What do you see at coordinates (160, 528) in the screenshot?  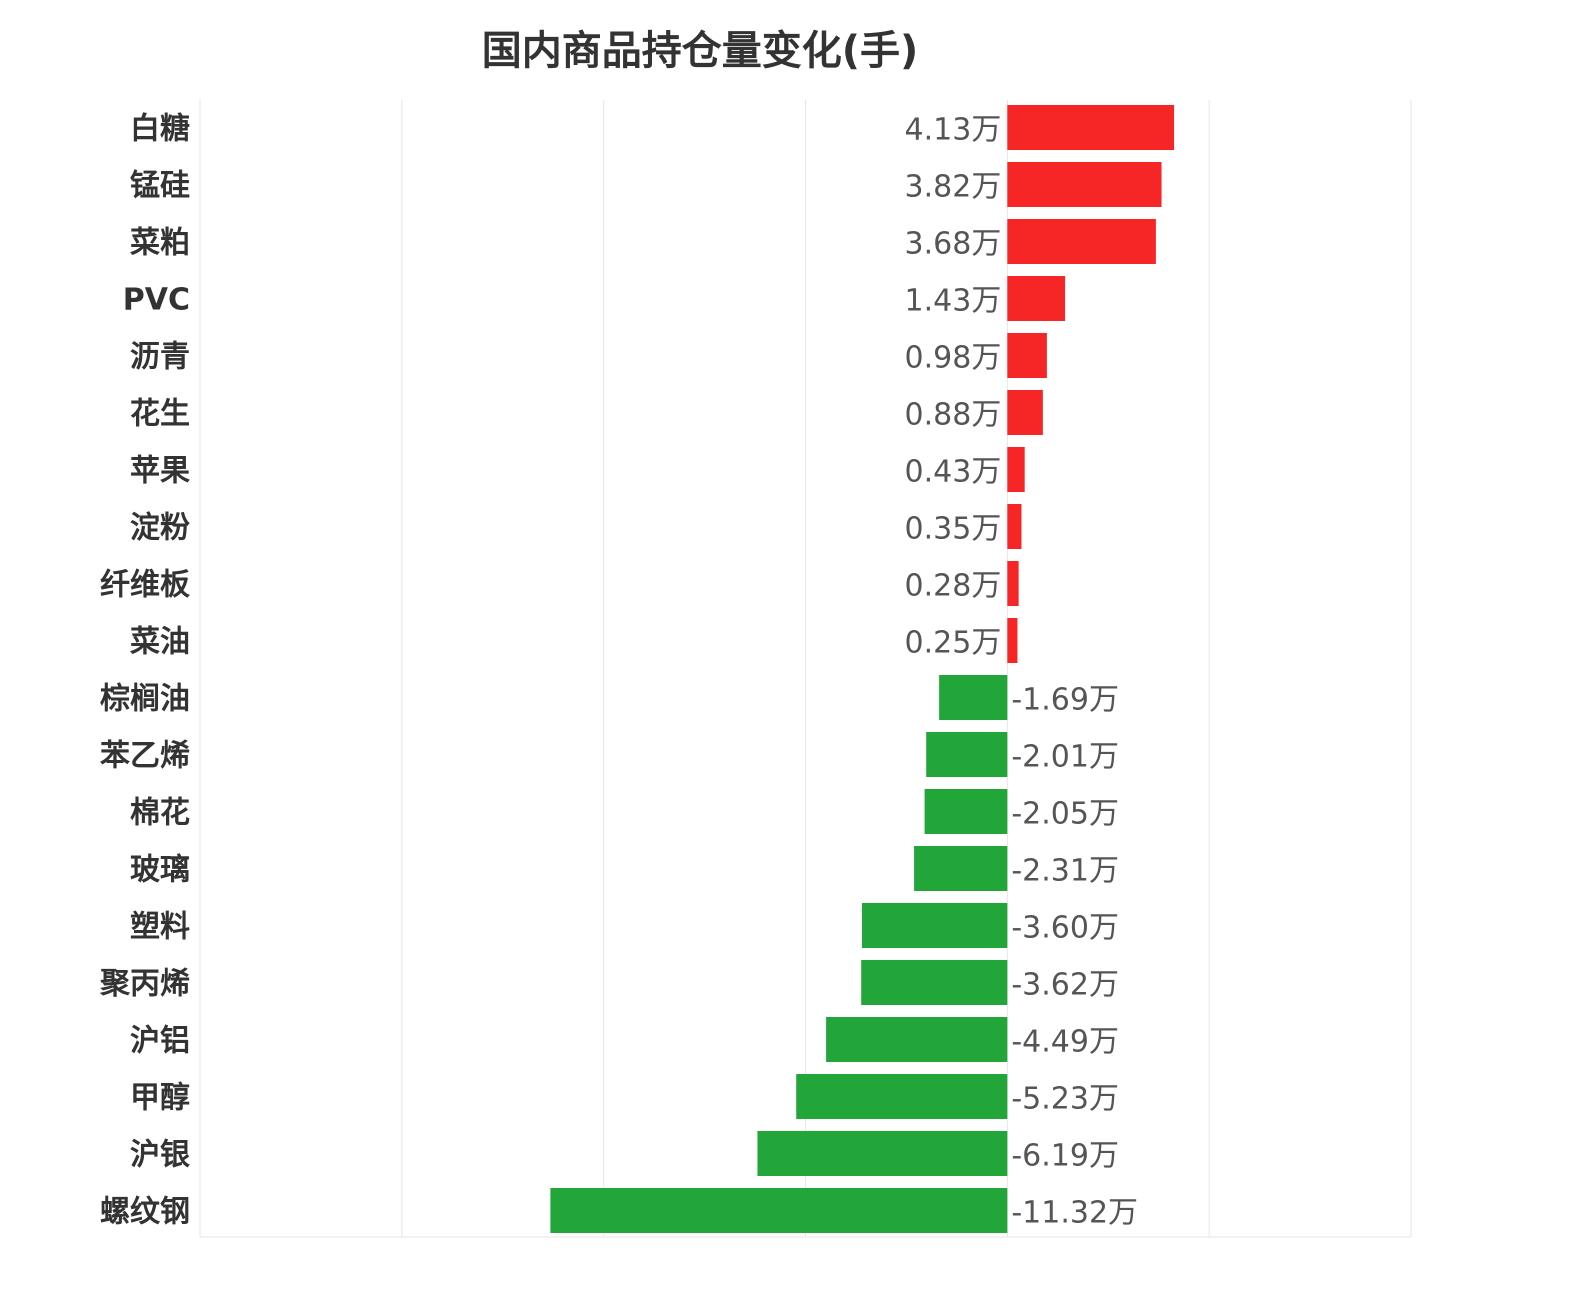 I see `category-label: 淀粉` at bounding box center [160, 528].